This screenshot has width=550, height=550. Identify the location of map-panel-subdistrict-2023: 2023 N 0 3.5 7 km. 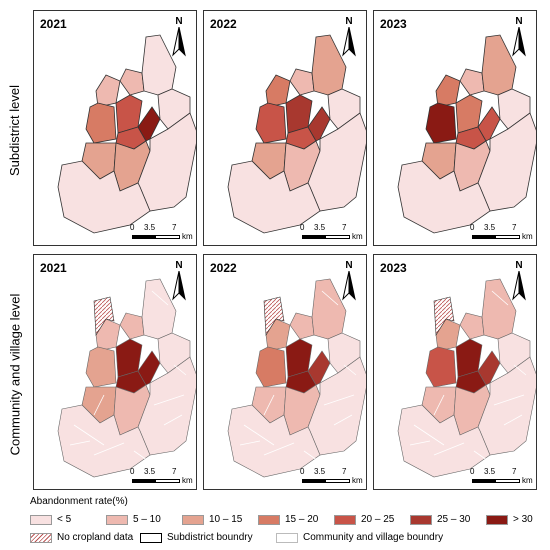
(455, 128).